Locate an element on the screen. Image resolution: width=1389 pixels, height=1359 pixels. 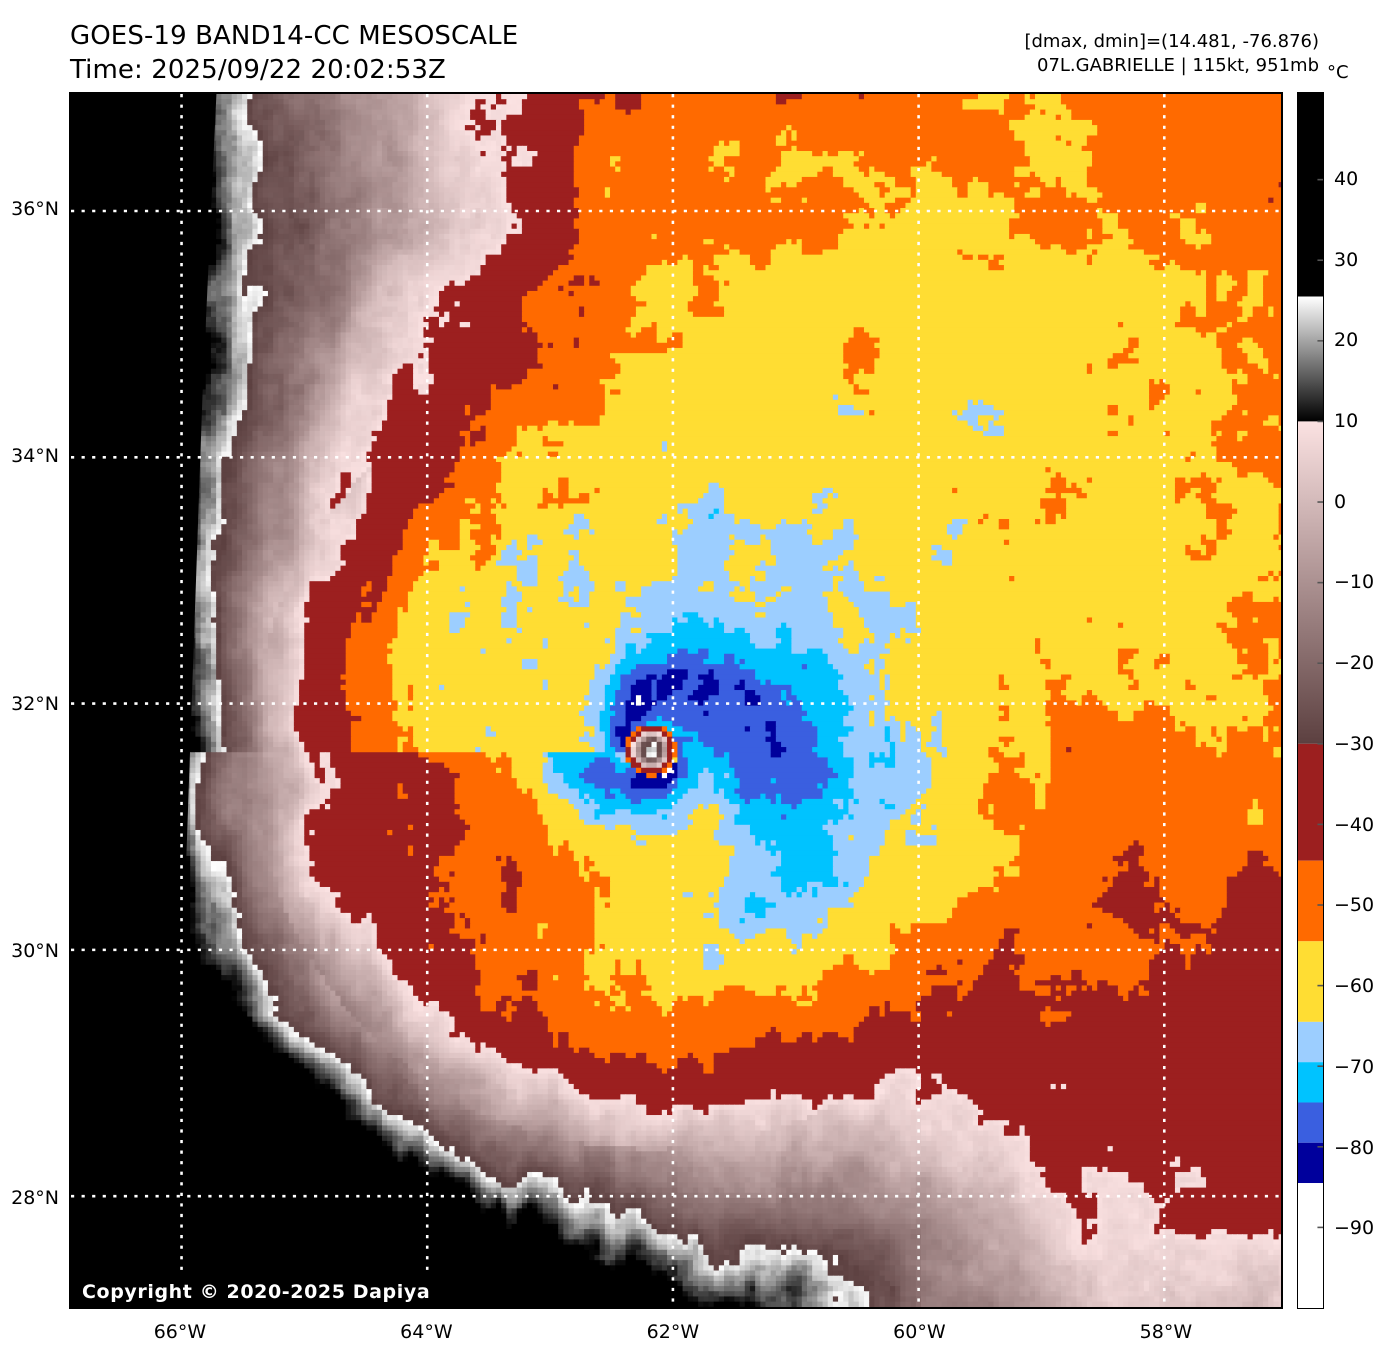
colorbar-tick--70: −70 is located at coordinates (1354, 1066).